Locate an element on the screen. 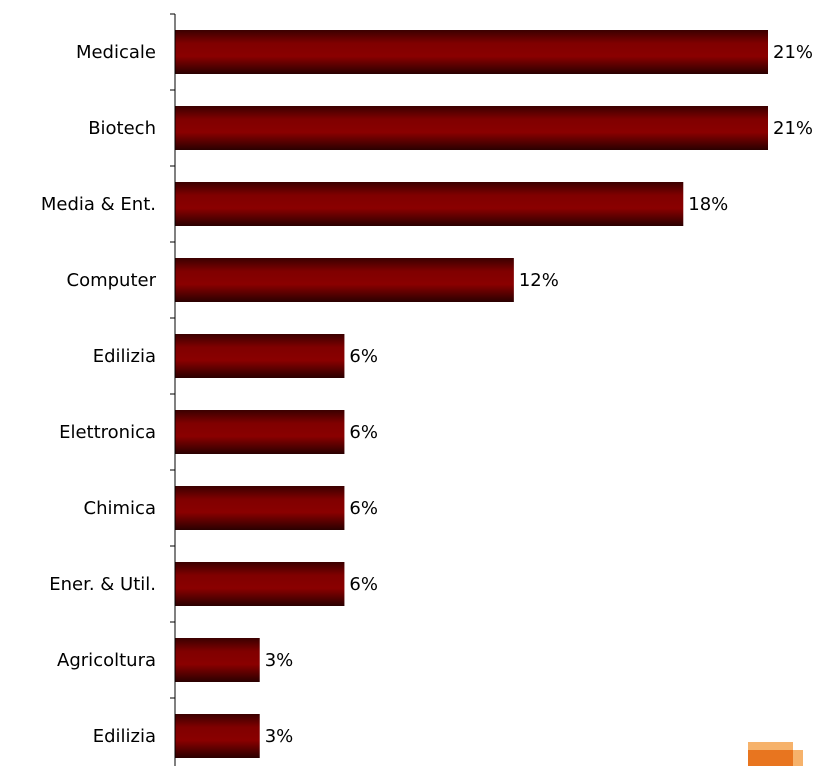 This screenshot has width=827, height=766. category-label: Agricoltura is located at coordinates (106, 660).